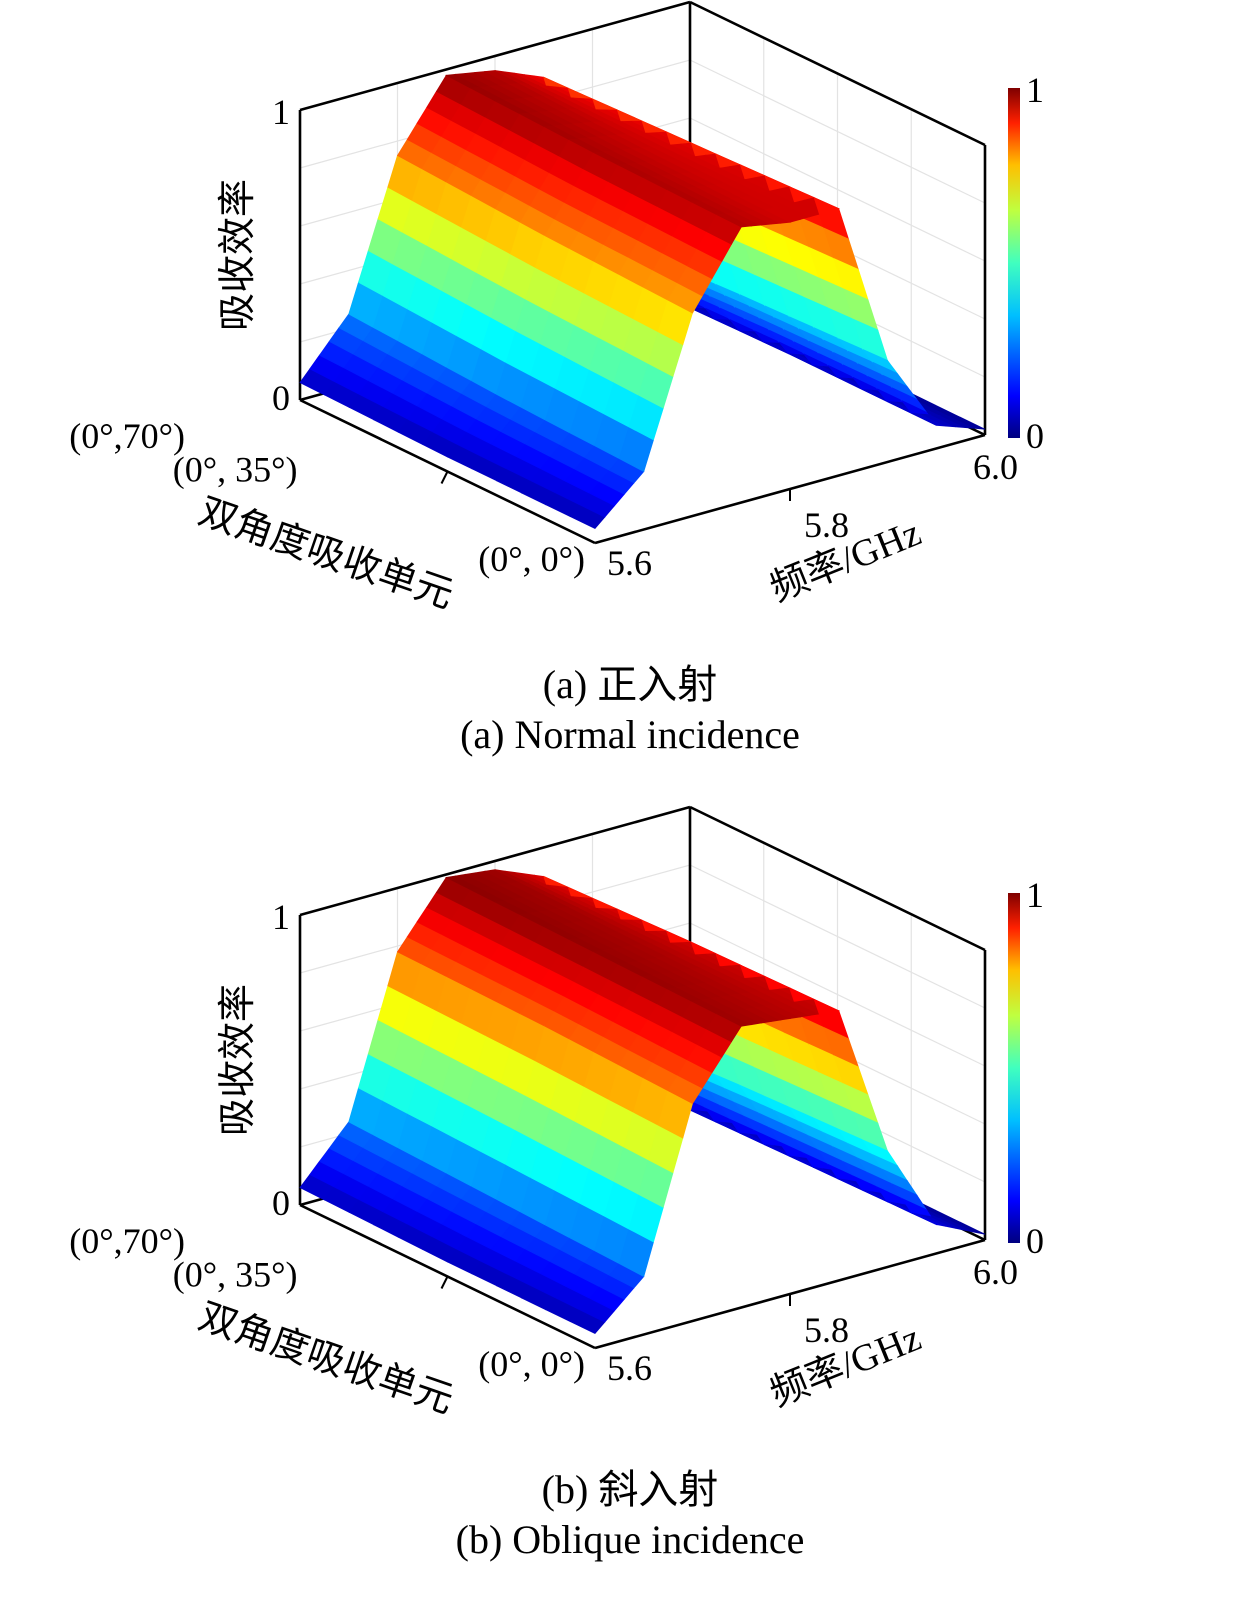 This screenshot has height=1610, width=1260. What do you see at coordinates (630, 734) in the screenshot?
I see `caption-en-a: (a) Normal incidence` at bounding box center [630, 734].